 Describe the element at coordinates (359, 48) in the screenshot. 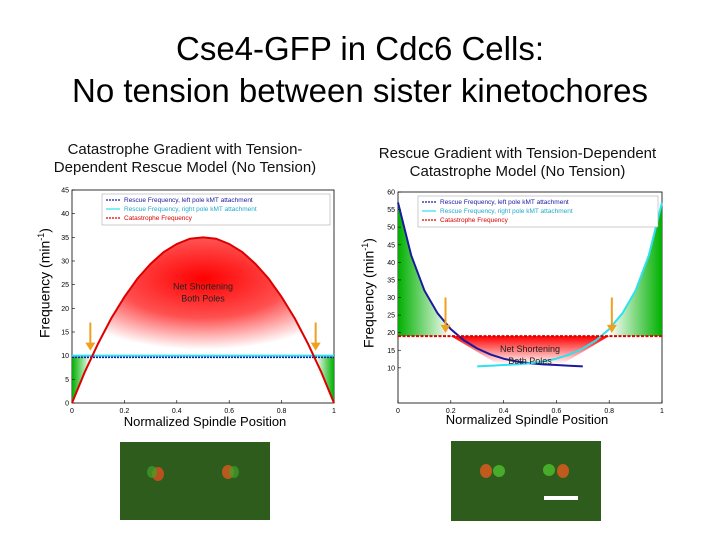

I see `slide-title-line-1: Cse4-GFP in Cdc6 Cells:` at that location.